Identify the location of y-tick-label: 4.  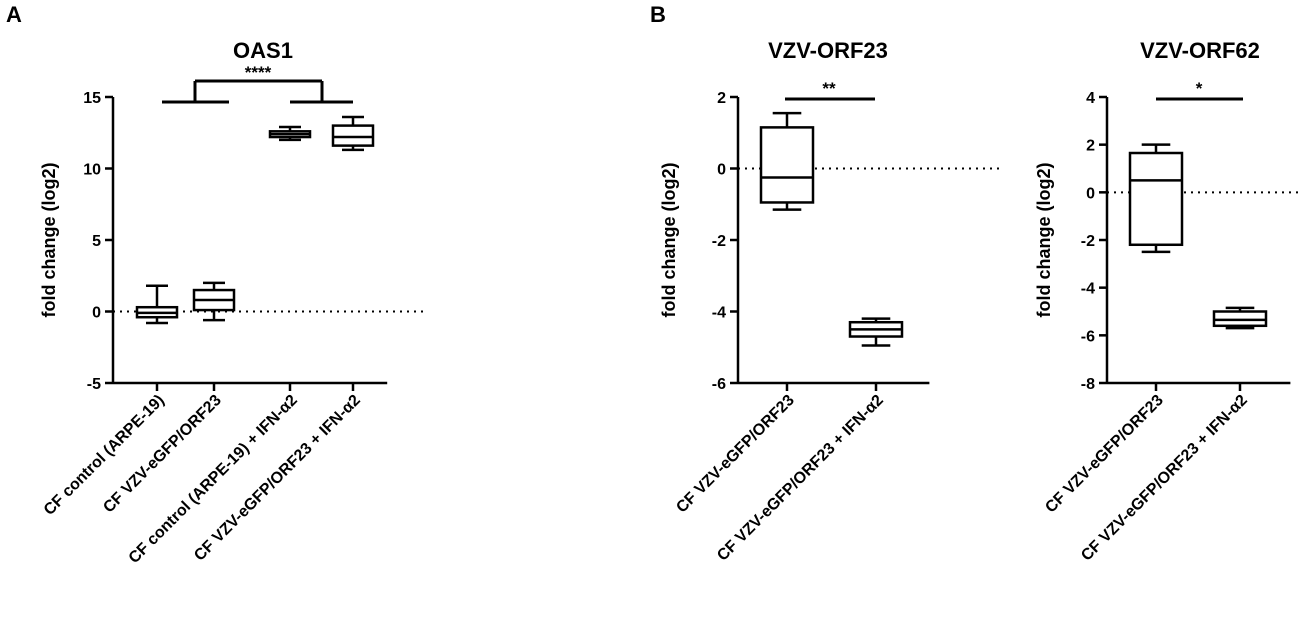
(1090, 98).